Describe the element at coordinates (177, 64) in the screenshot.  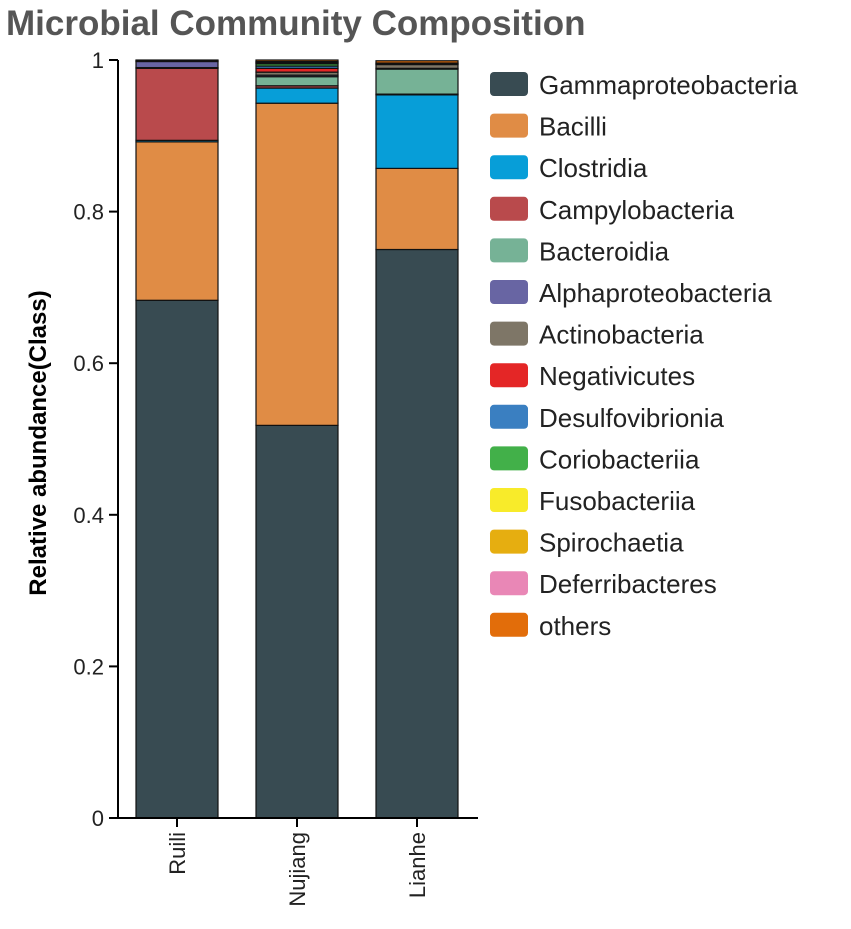
I see `bar-segment-ruili-alphaproteobacteria` at that location.